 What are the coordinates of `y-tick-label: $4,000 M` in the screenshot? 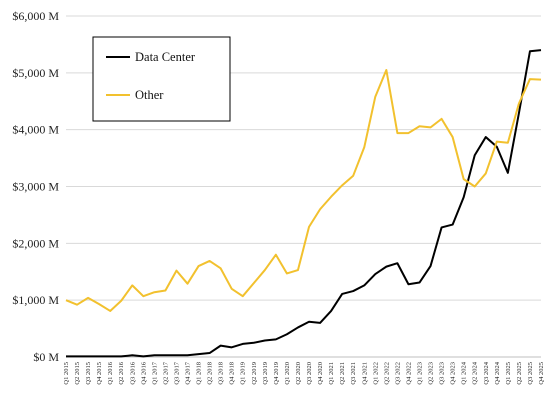 It's located at (35, 130).